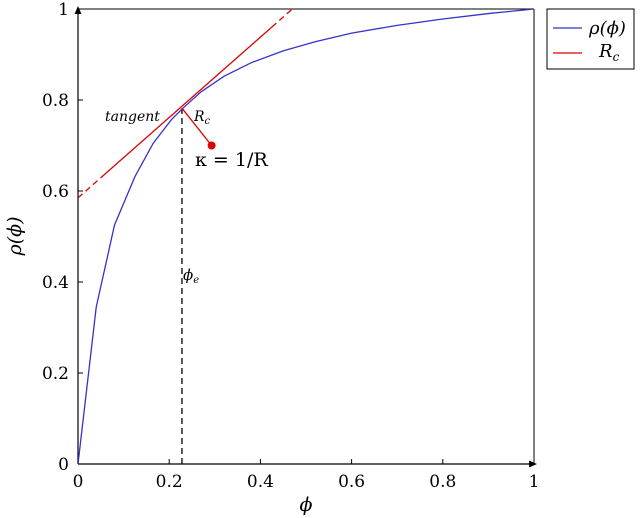 The width and height of the screenshot is (640, 518). What do you see at coordinates (442, 482) in the screenshot?
I see `x-tick-label: 0.8` at bounding box center [442, 482].